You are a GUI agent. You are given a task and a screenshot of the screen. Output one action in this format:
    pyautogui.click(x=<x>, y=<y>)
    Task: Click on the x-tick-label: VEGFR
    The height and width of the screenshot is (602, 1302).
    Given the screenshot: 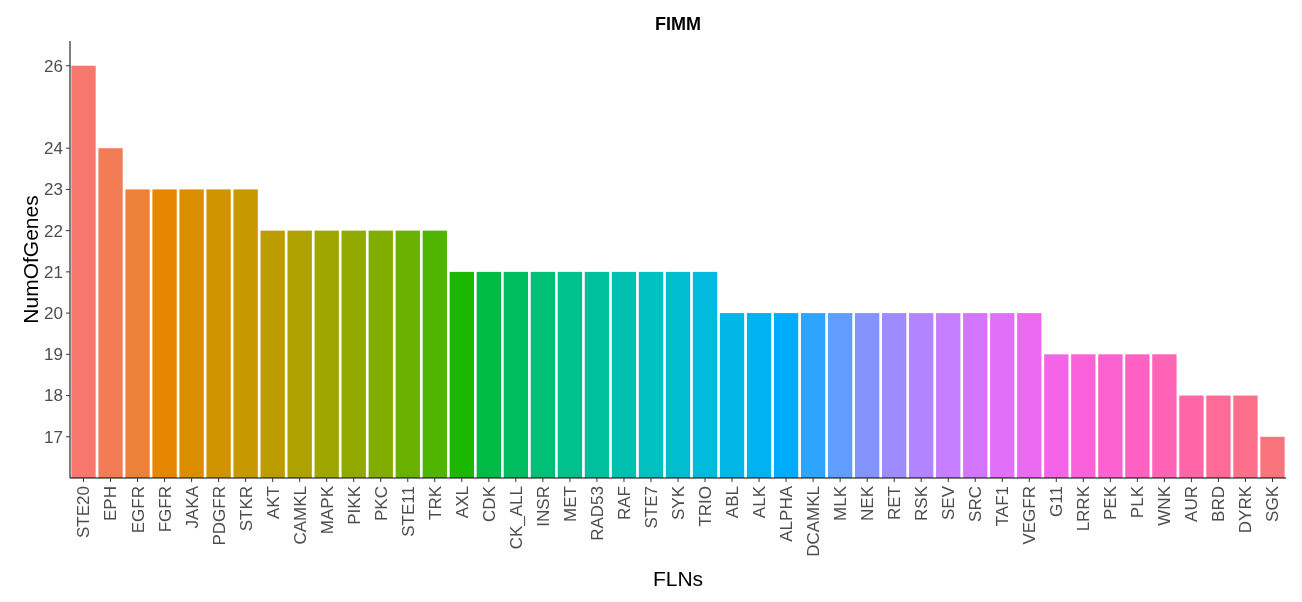 What is the action you would take?
    pyautogui.click(x=1030, y=515)
    